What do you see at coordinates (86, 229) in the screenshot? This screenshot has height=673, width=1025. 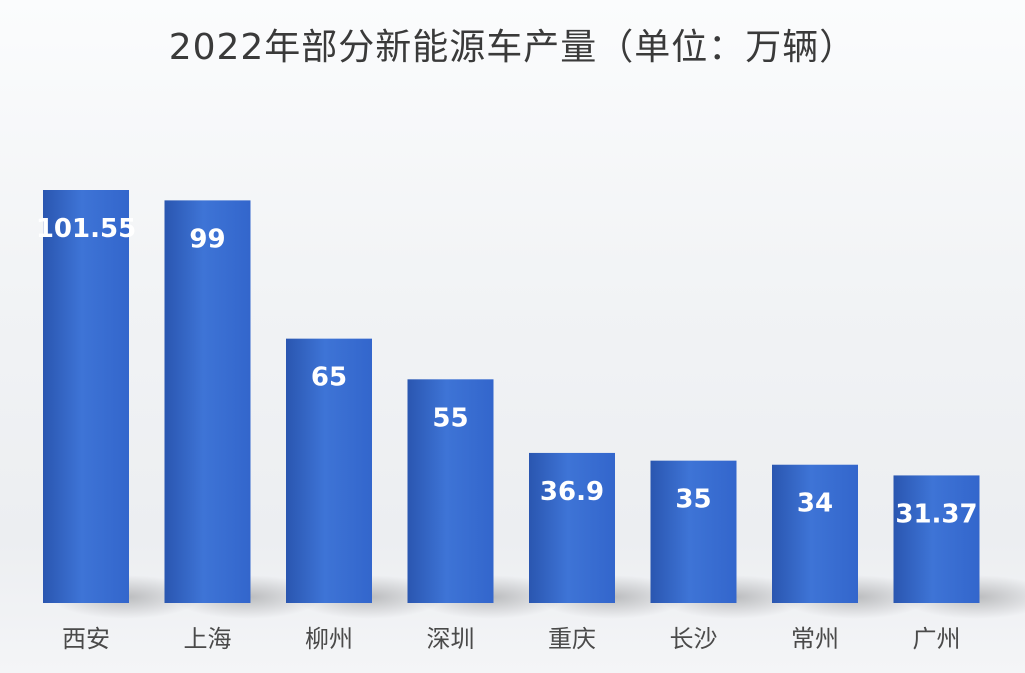 I see `value-label: 101.55` at bounding box center [86, 229].